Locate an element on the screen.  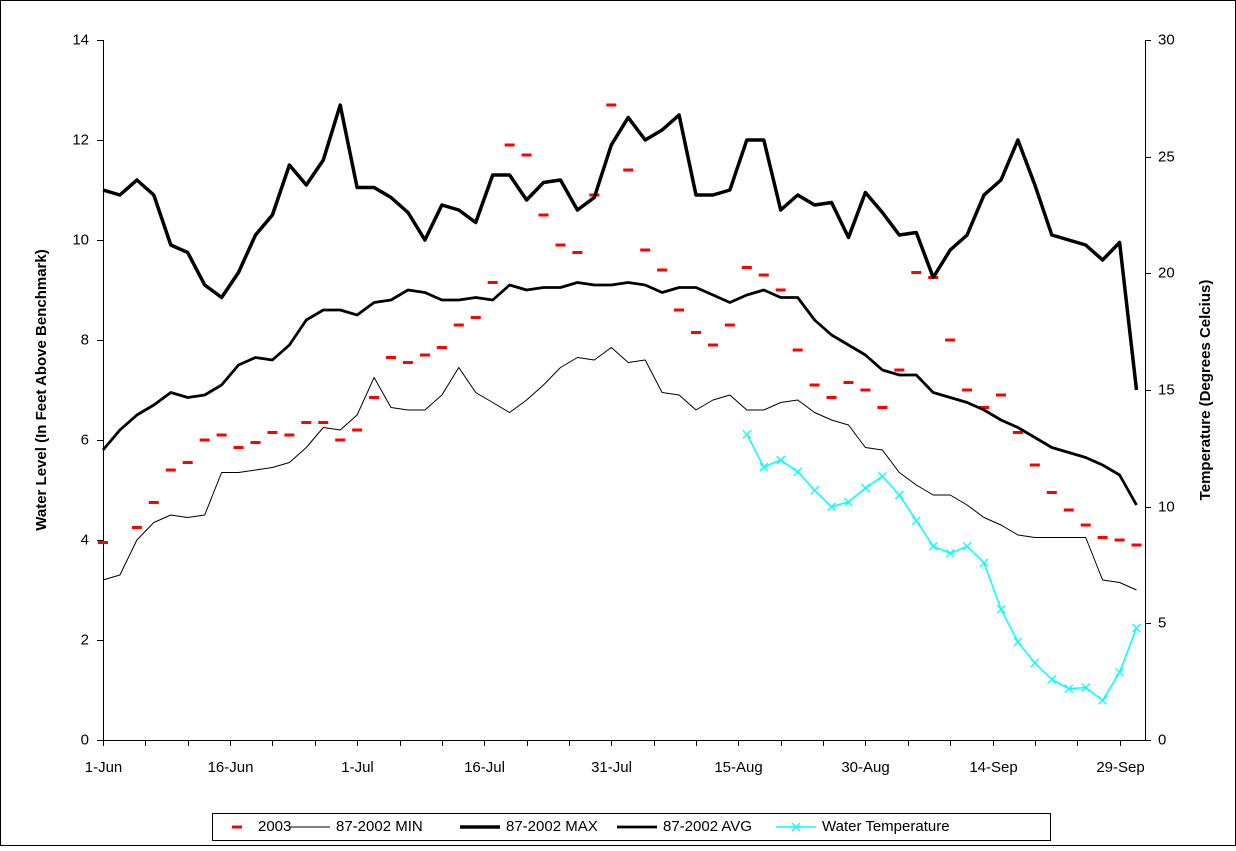
legend-label: Water Temperature is located at coordinates (886, 826).